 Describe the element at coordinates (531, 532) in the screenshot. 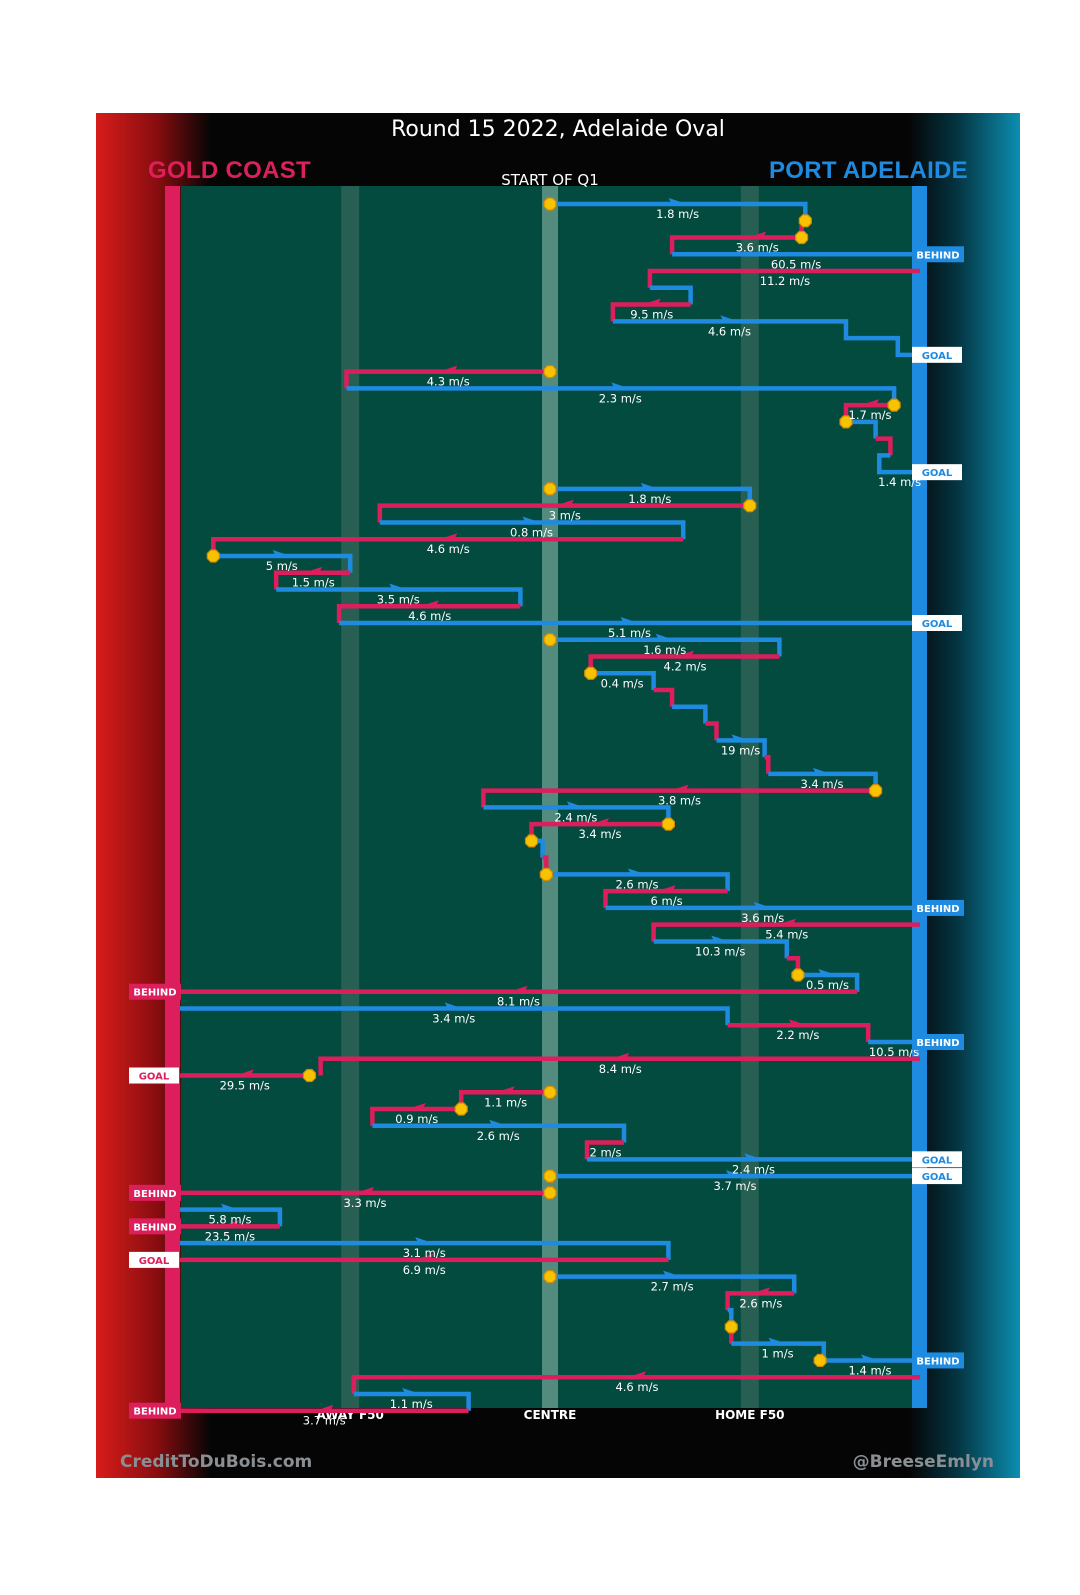

I see `speed-label: 0.8 m/s` at that location.